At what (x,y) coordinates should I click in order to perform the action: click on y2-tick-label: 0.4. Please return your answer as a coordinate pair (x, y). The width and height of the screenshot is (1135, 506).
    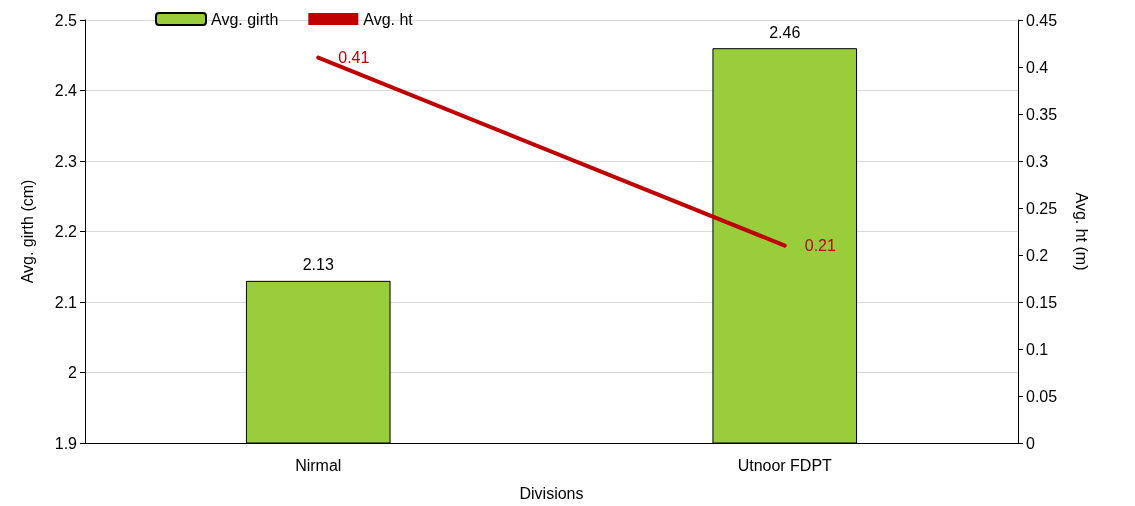
    Looking at the image, I should click on (1037, 67).